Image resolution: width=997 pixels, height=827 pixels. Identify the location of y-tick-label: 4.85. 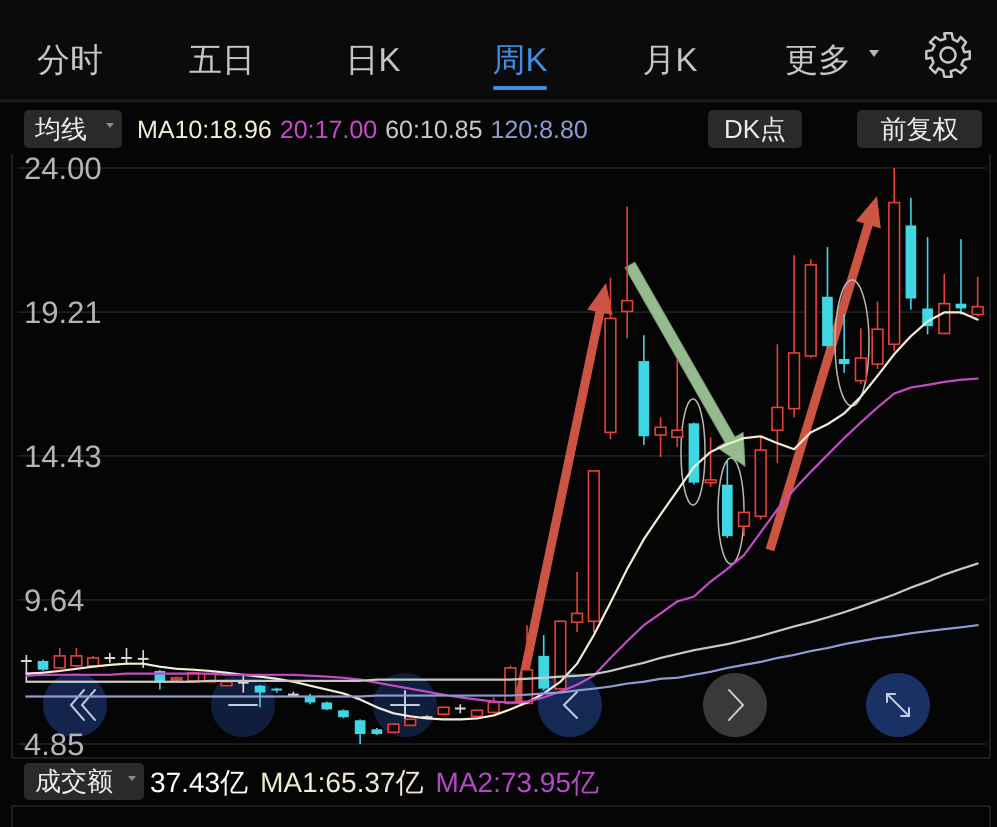
(54, 744).